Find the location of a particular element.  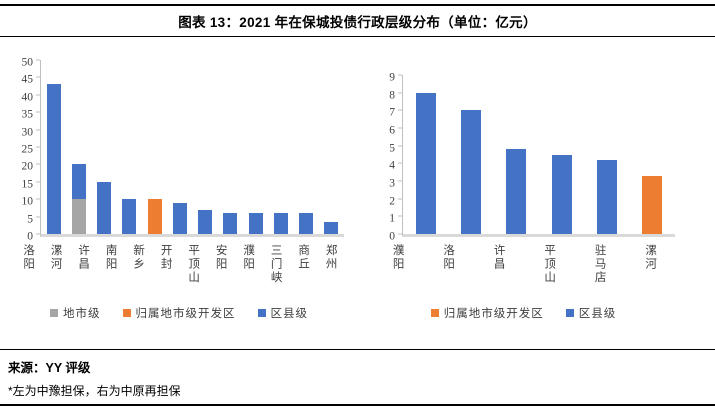

x-label-slot: 平顶山 is located at coordinates (549, 273).